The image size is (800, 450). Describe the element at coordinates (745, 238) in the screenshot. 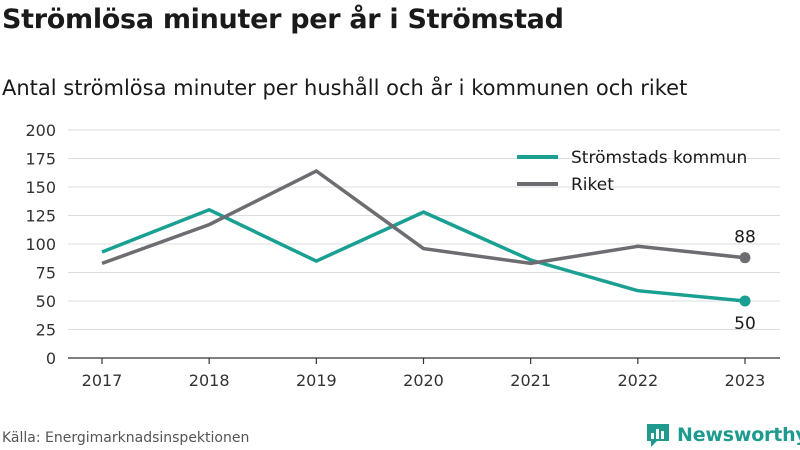

I see `end-value-label-2: 88` at that location.